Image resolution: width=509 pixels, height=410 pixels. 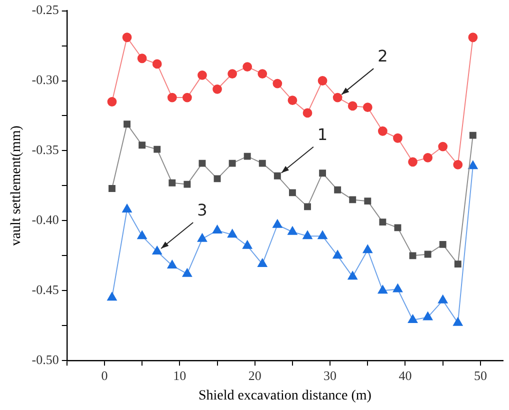 What do you see at coordinates (45, 10) in the screenshot?
I see `y-tick-label: -0.25` at bounding box center [45, 10].